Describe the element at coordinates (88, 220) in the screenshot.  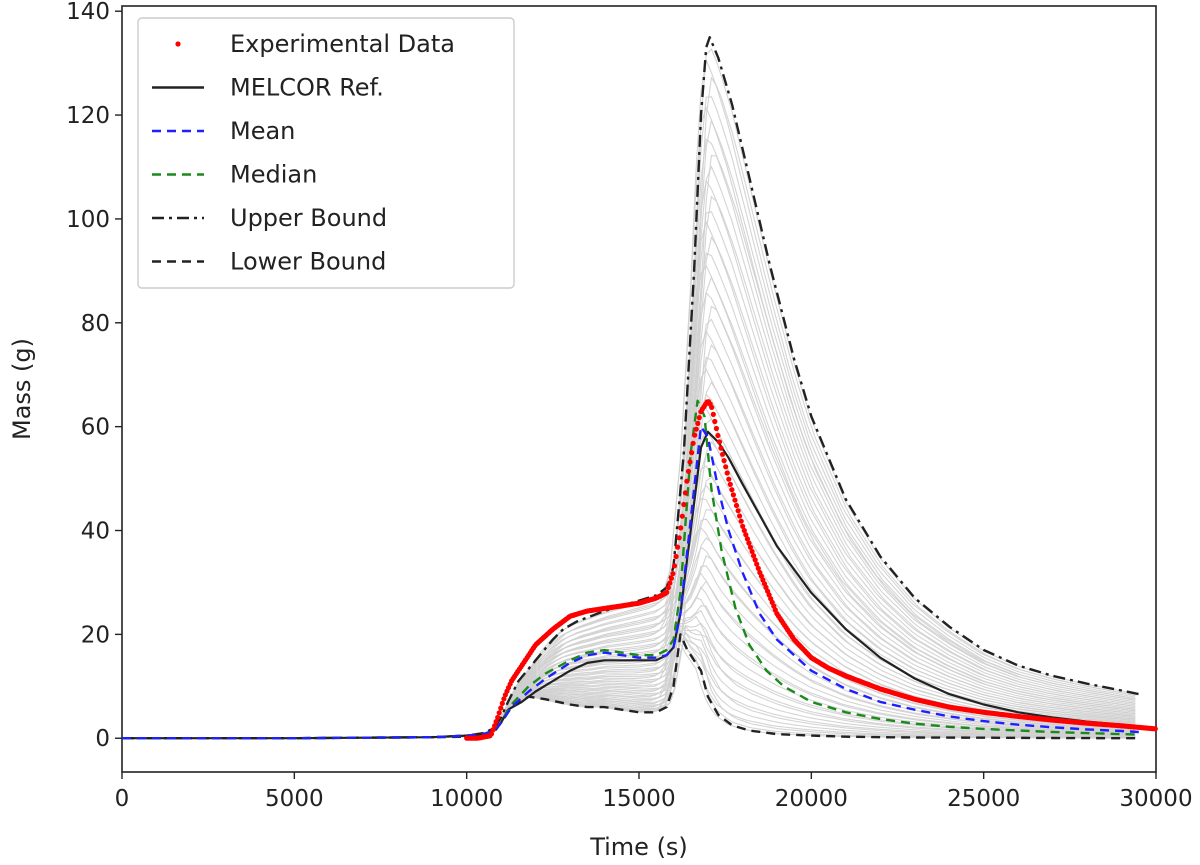
I see `y-tick-label: 100` at that location.